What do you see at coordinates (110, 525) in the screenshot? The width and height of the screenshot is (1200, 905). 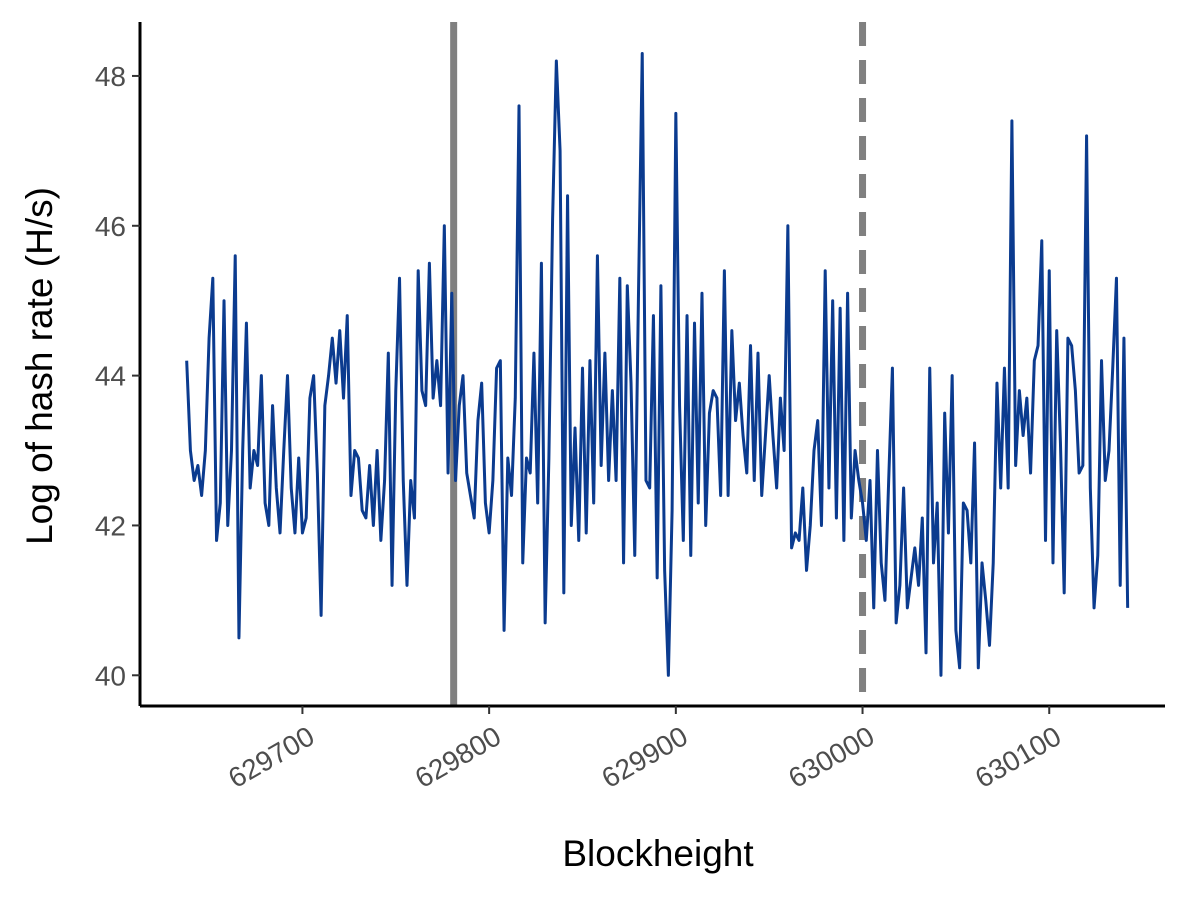 I see `y-tick-label: 42` at bounding box center [110, 525].